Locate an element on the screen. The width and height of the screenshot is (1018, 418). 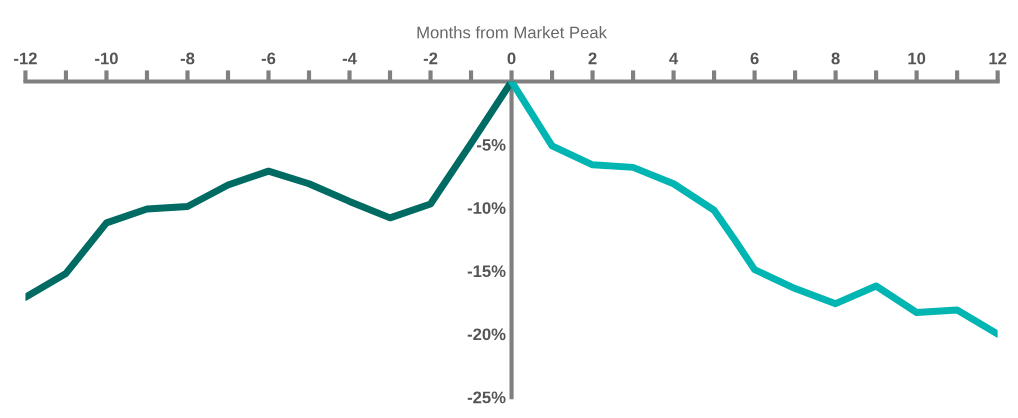
x-tick-label: -12 is located at coordinates (25, 58).